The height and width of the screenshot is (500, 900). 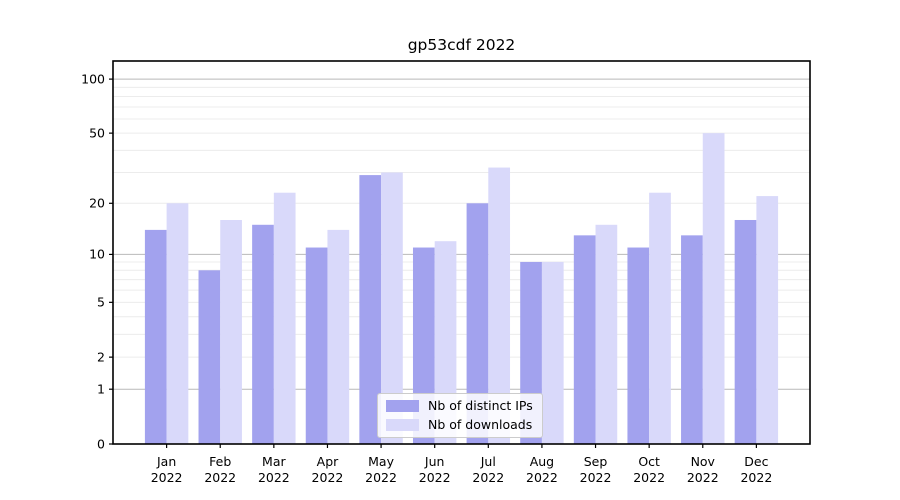 What do you see at coordinates (660, 318) in the screenshot?
I see `bar-downloads-oct` at bounding box center [660, 318].